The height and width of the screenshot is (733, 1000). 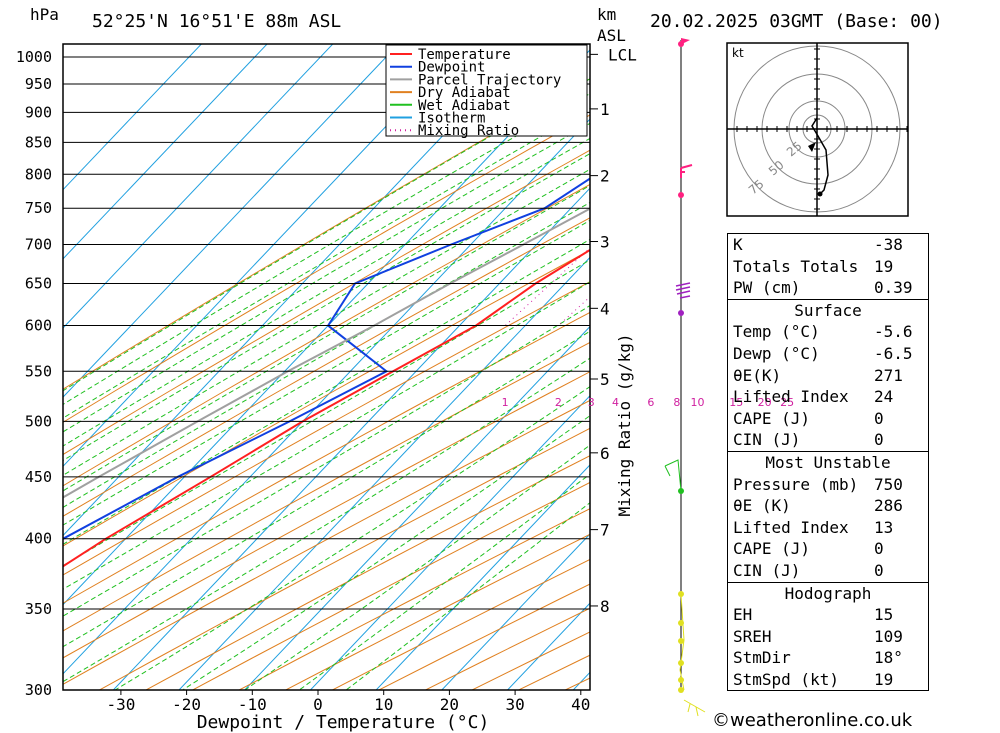 What do you see at coordinates (884, 679) in the screenshot?
I see `stmspd-value: 19` at bounding box center [884, 679].